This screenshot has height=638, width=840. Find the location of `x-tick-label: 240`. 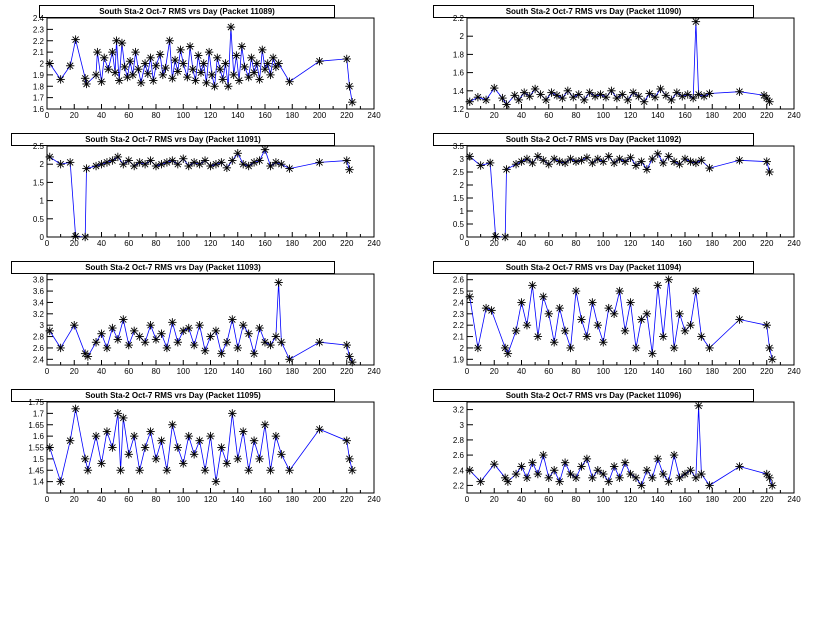

x-tick-label: 240 is located at coordinates (794, 115).